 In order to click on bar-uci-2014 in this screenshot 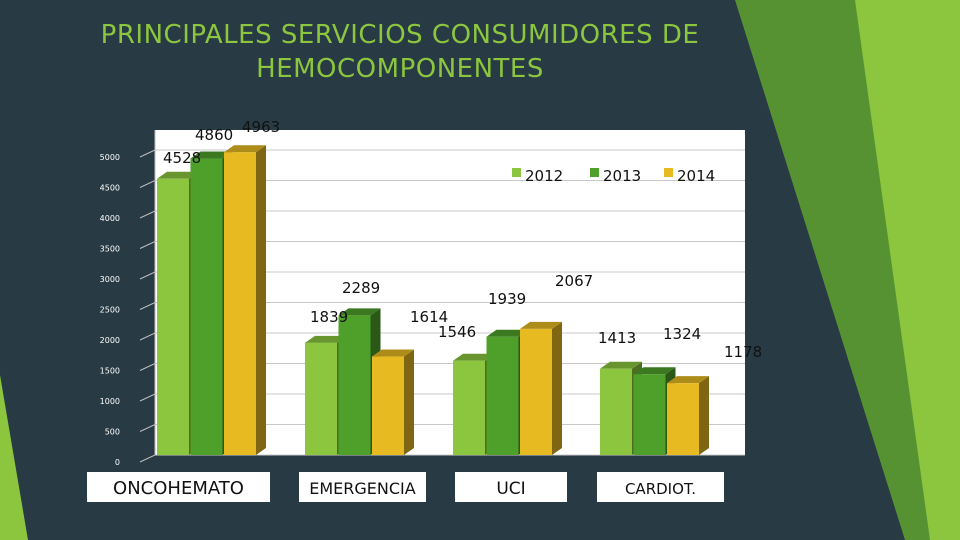, I will do `click(541, 388)`.